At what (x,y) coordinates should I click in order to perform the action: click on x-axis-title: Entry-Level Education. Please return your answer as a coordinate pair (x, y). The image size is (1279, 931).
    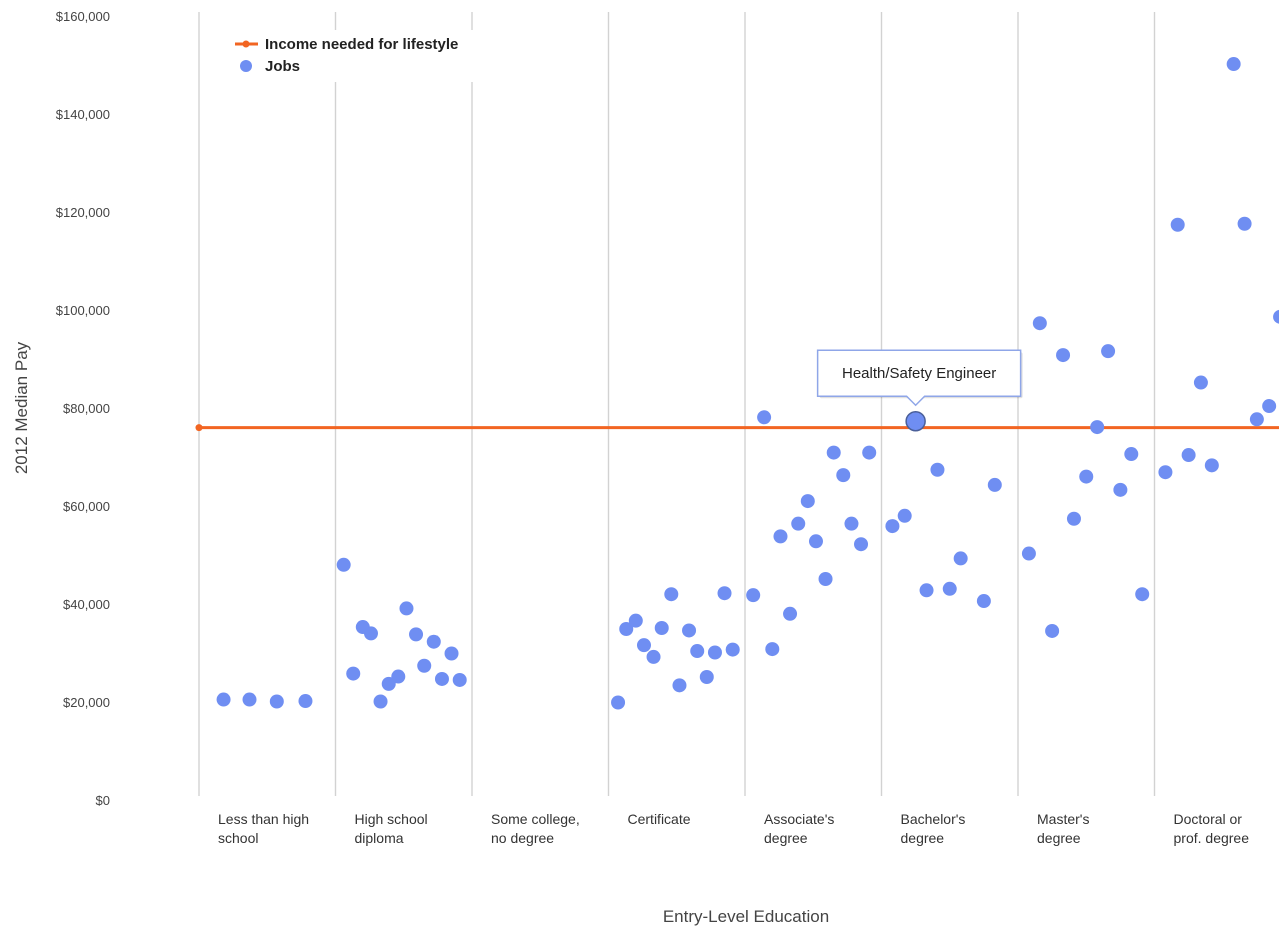
    Looking at the image, I should click on (746, 916).